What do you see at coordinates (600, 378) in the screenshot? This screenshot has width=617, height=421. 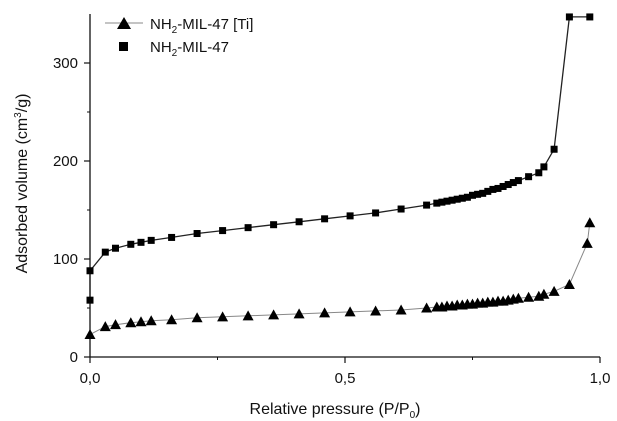 I see `x-tick-label: 1,0` at bounding box center [600, 378].